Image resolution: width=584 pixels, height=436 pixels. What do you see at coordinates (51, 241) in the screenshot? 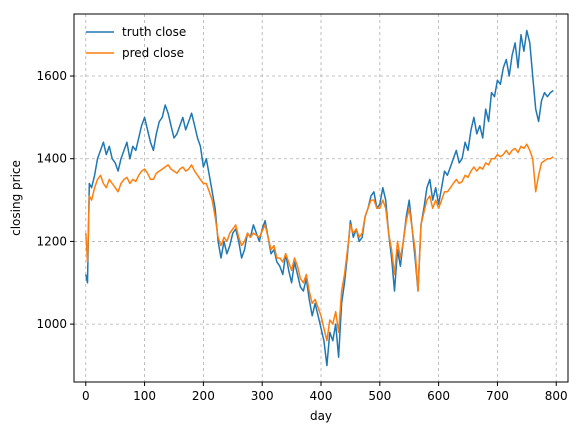
I see `y-tick-label: 1200` at bounding box center [51, 241].